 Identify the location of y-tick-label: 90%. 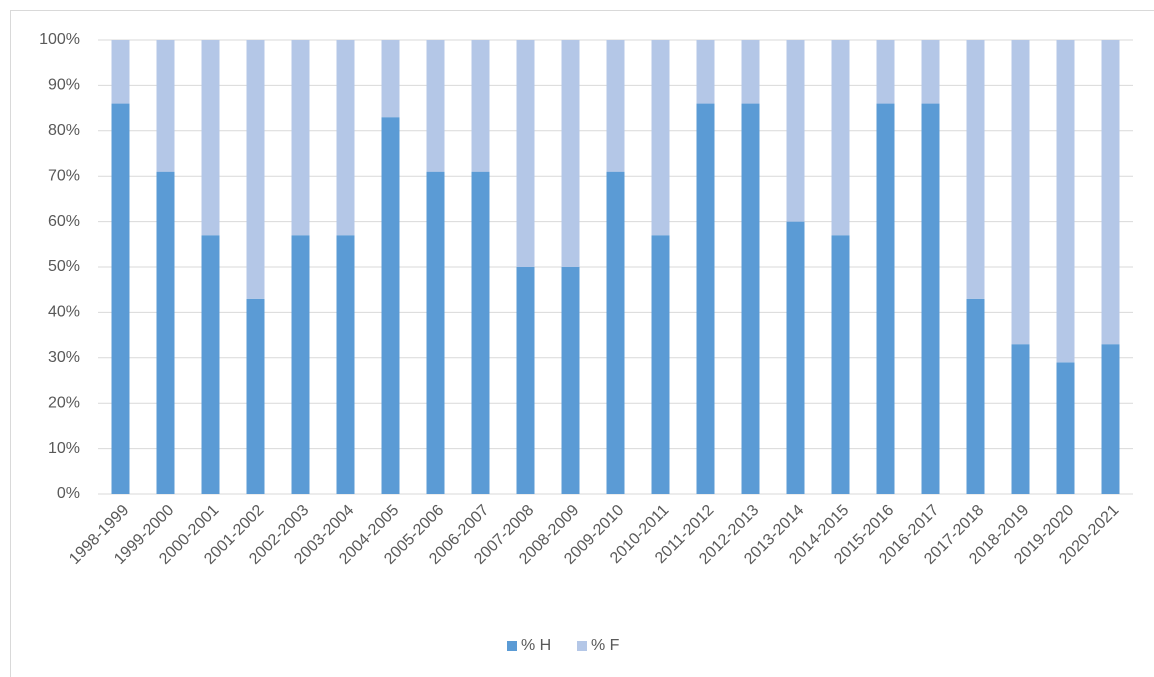
(64, 85).